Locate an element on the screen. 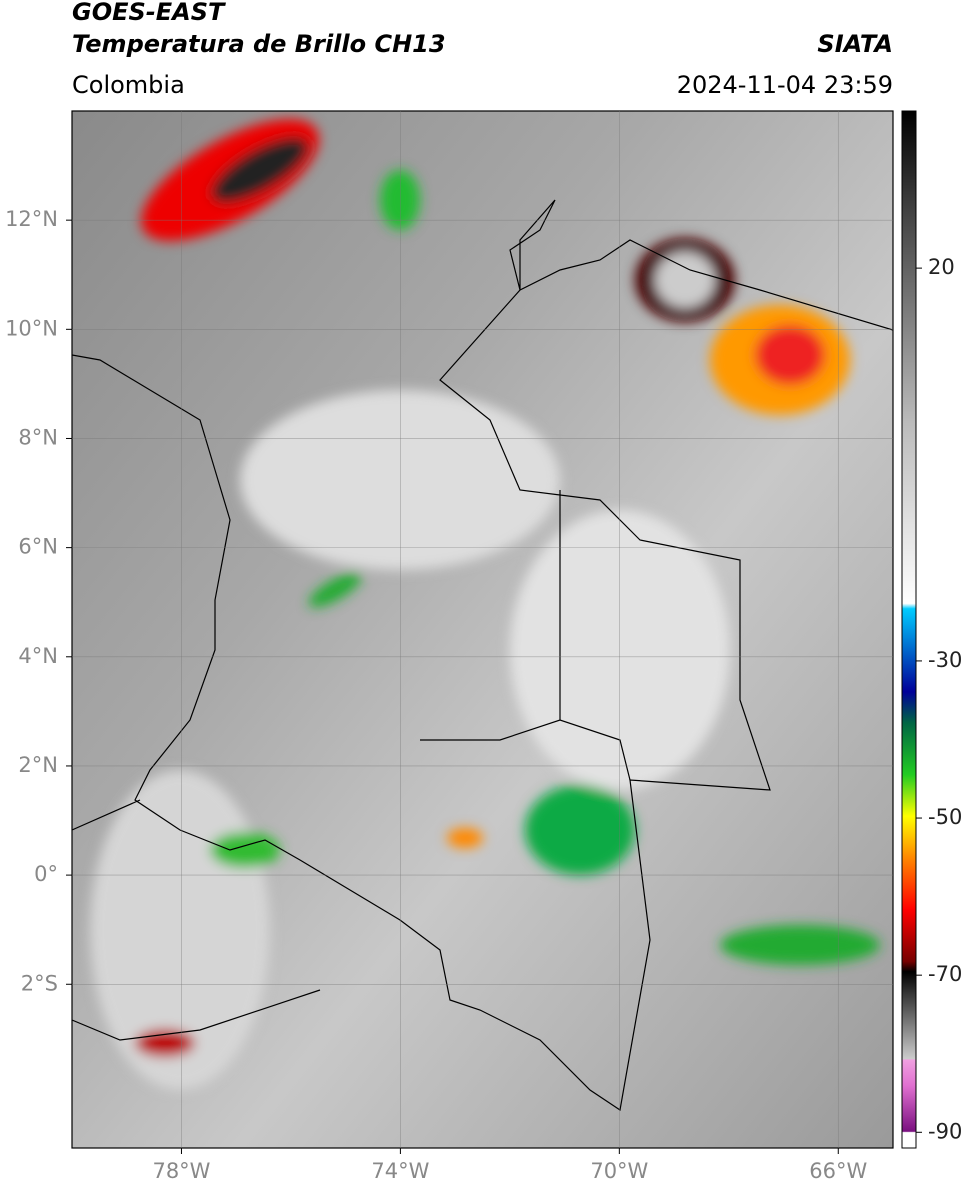 The width and height of the screenshot is (966, 1190). y-tick-label: 2°N is located at coordinates (38, 765).